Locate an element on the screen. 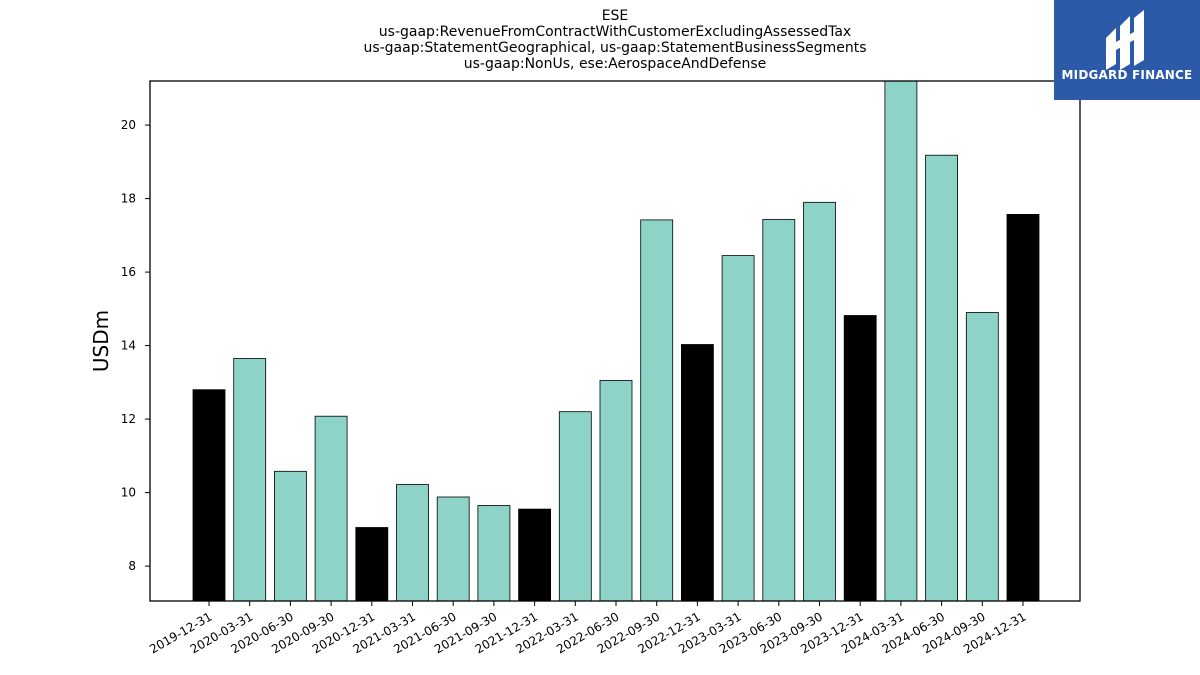 The height and width of the screenshot is (675, 1200). y-tick-label: 8 is located at coordinates (132, 566).